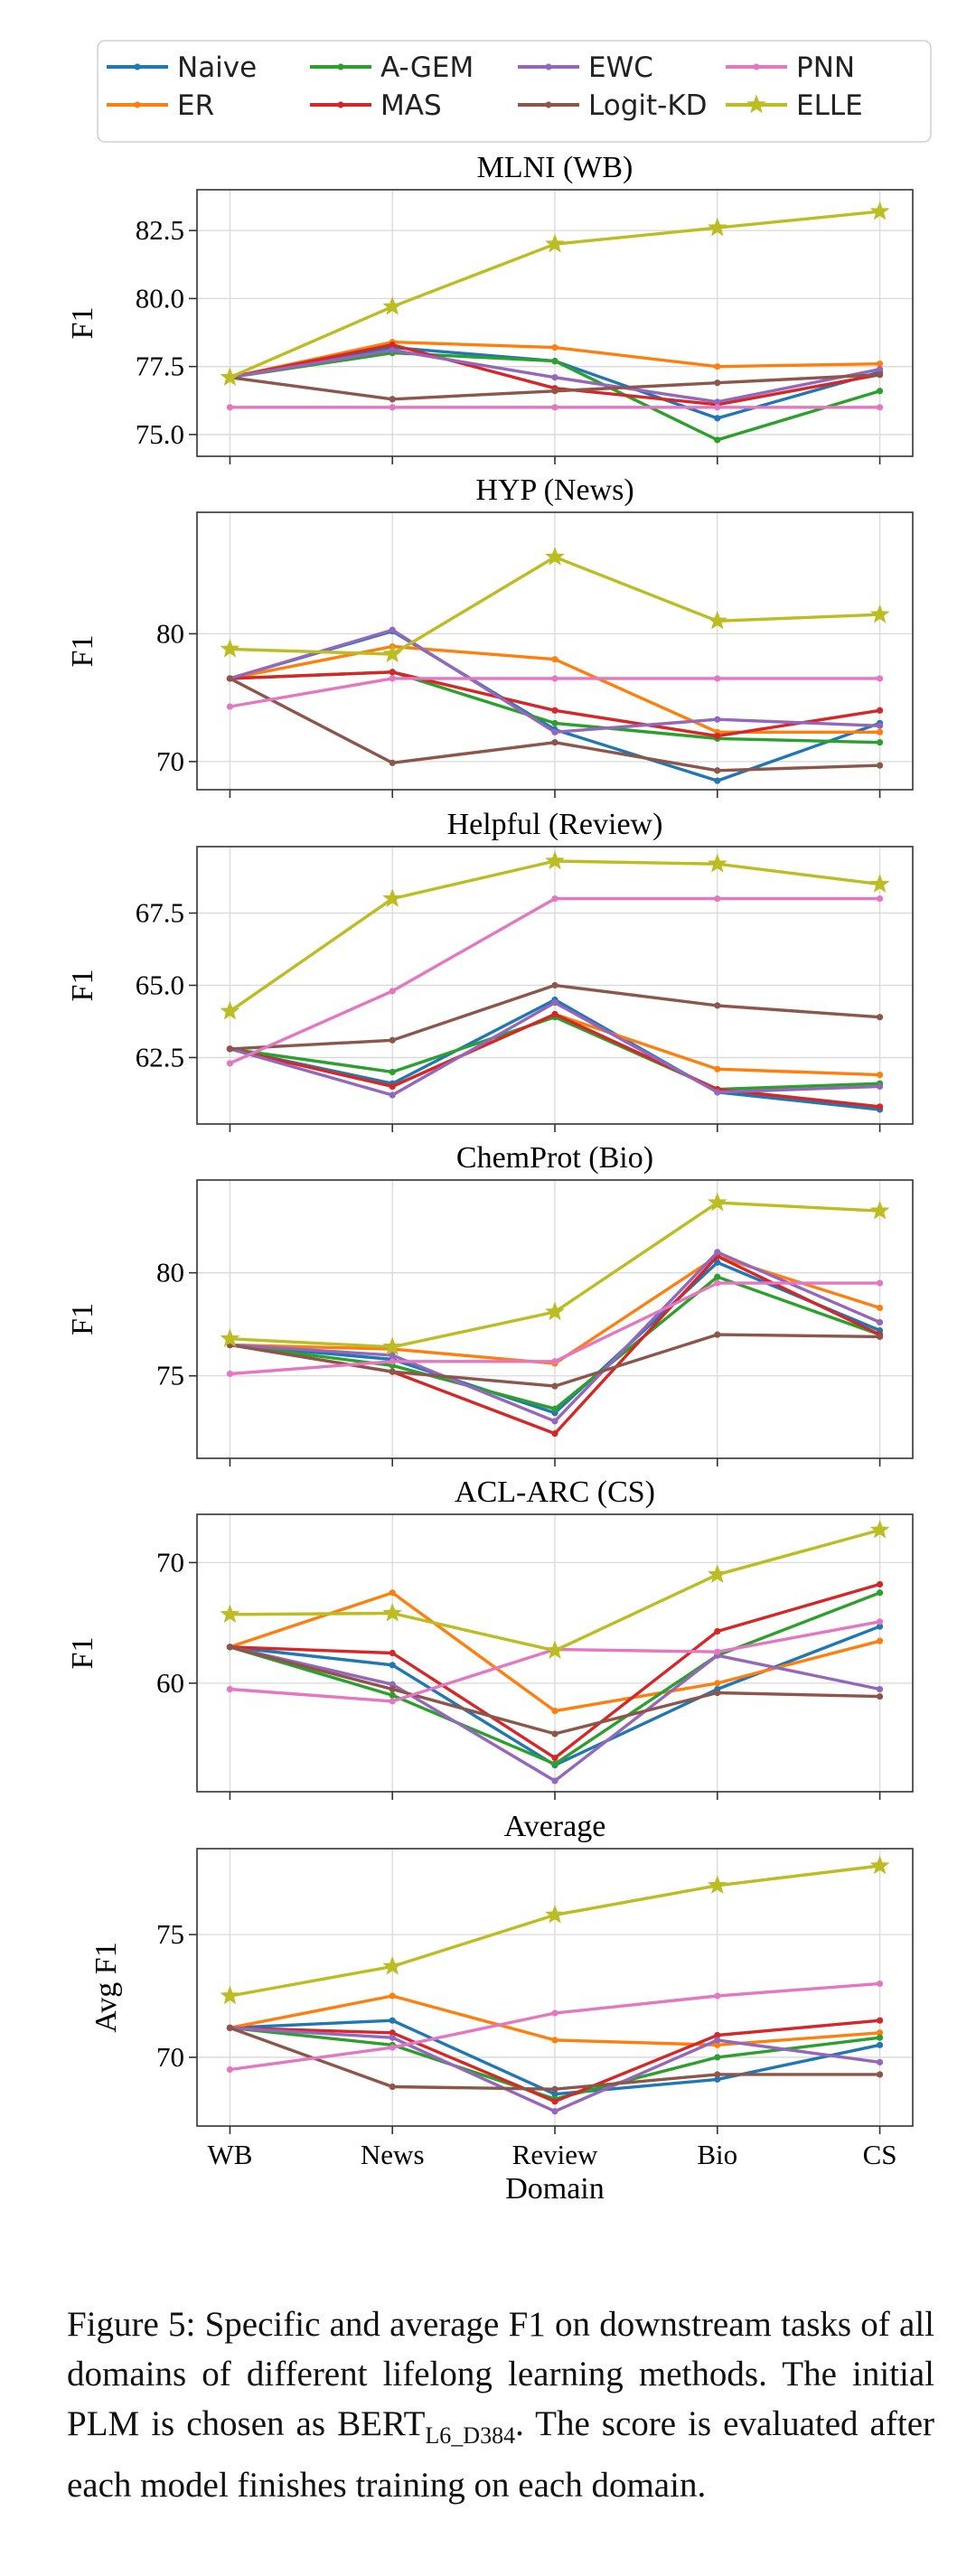 The height and width of the screenshot is (2576, 976). What do you see at coordinates (756, 66) in the screenshot?
I see `point-pnn-legend` at bounding box center [756, 66].